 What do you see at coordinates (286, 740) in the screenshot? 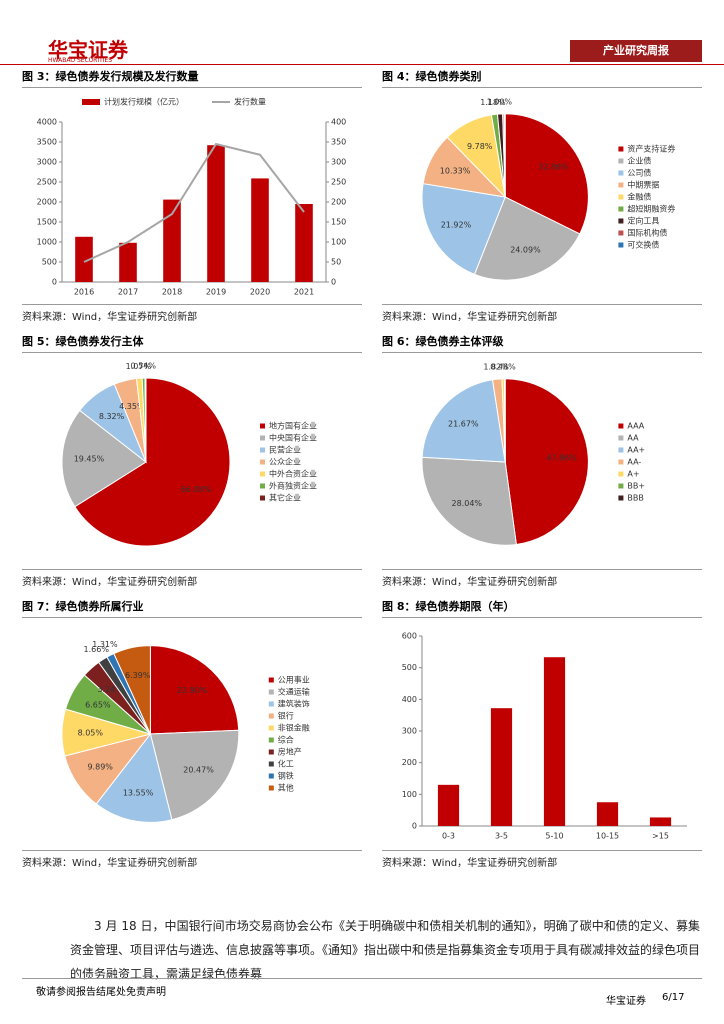
I see `legend-label: 综合` at bounding box center [286, 740].